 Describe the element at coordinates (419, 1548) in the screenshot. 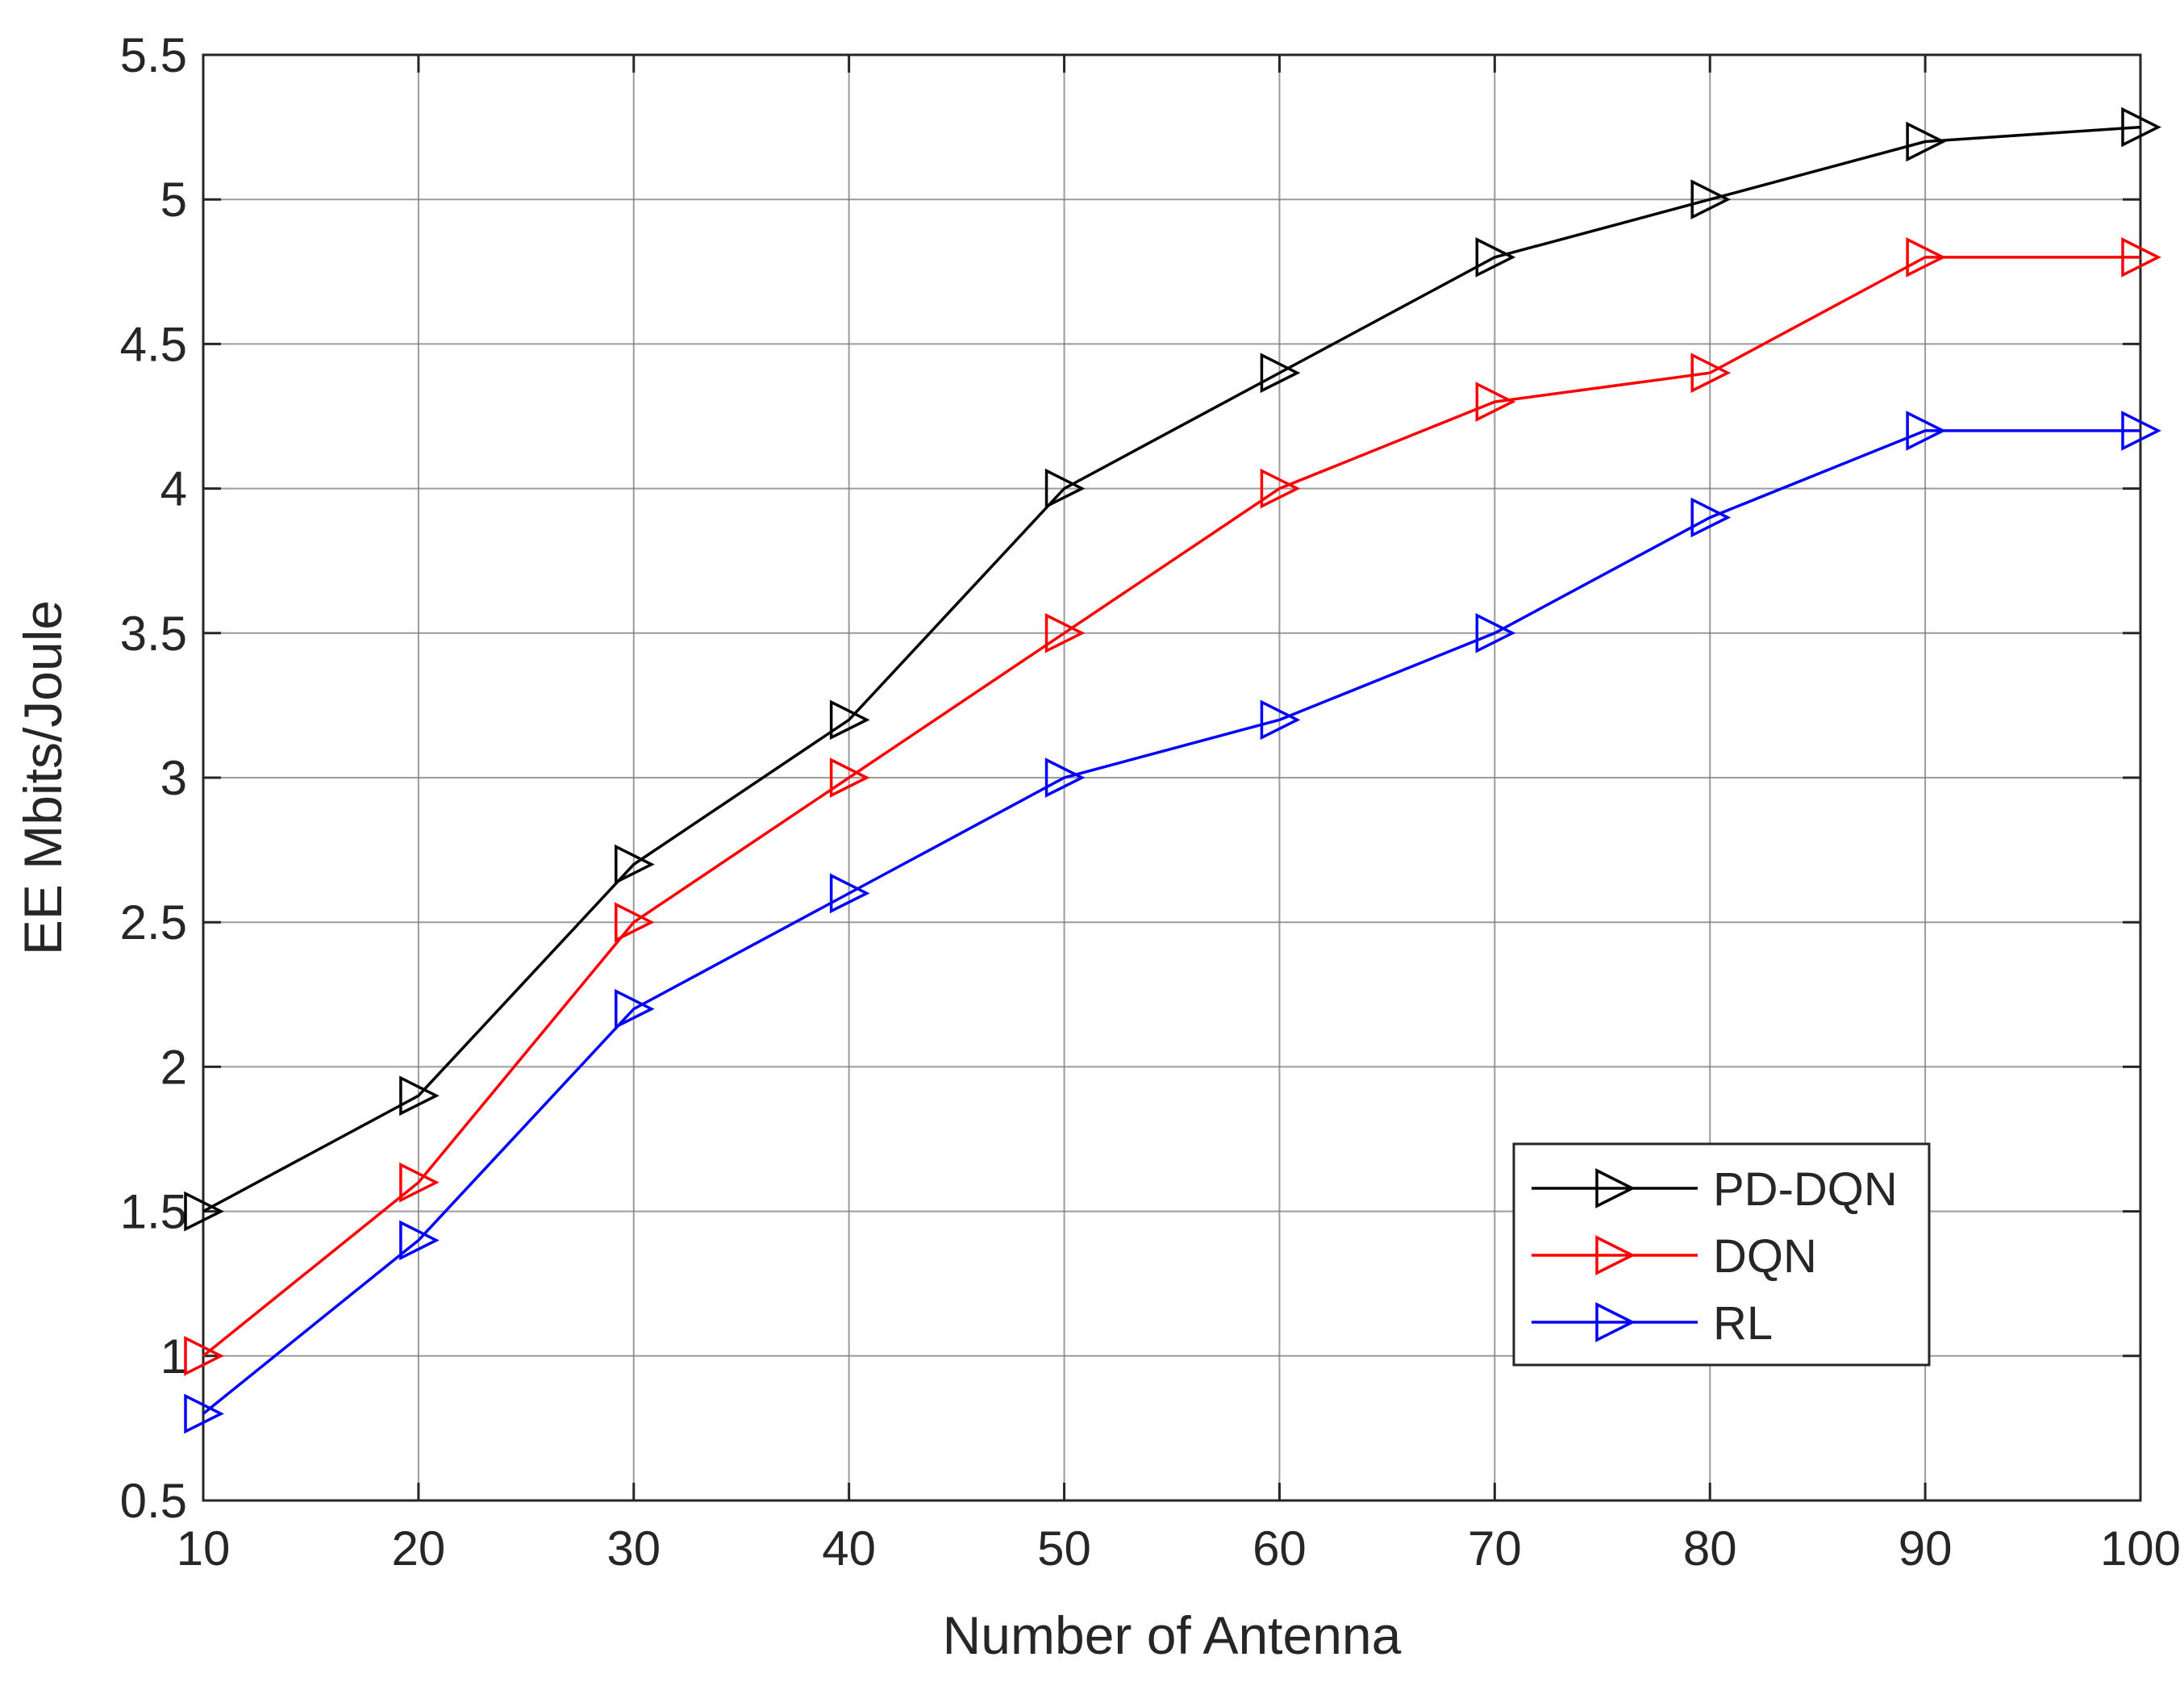

I see `x-tick-label: 20` at that location.